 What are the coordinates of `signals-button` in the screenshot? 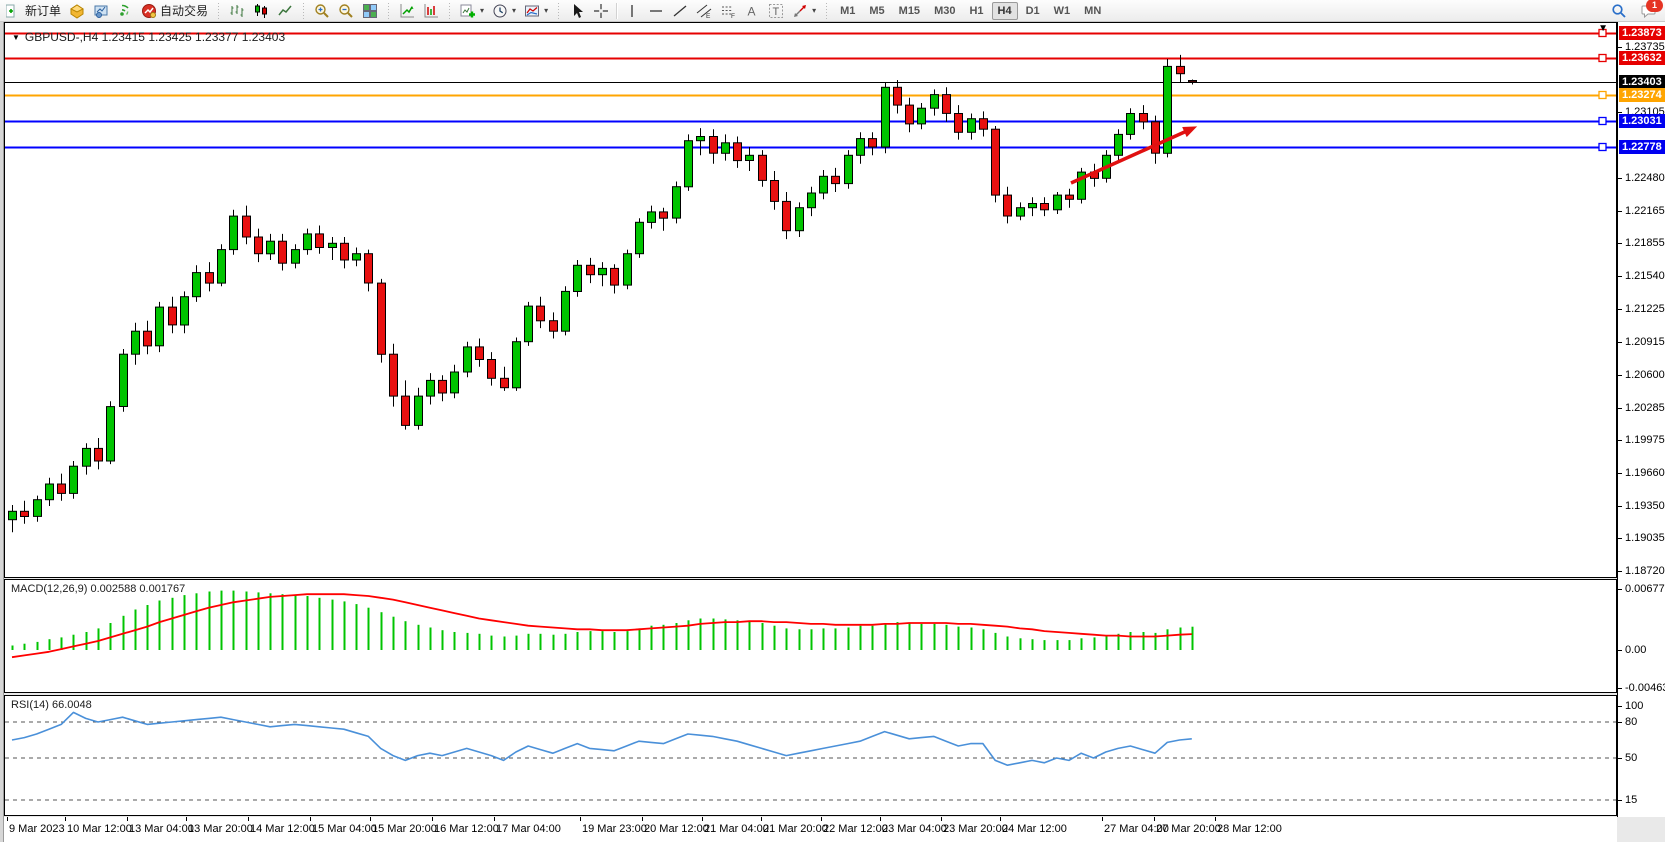 It's located at (125, 11).